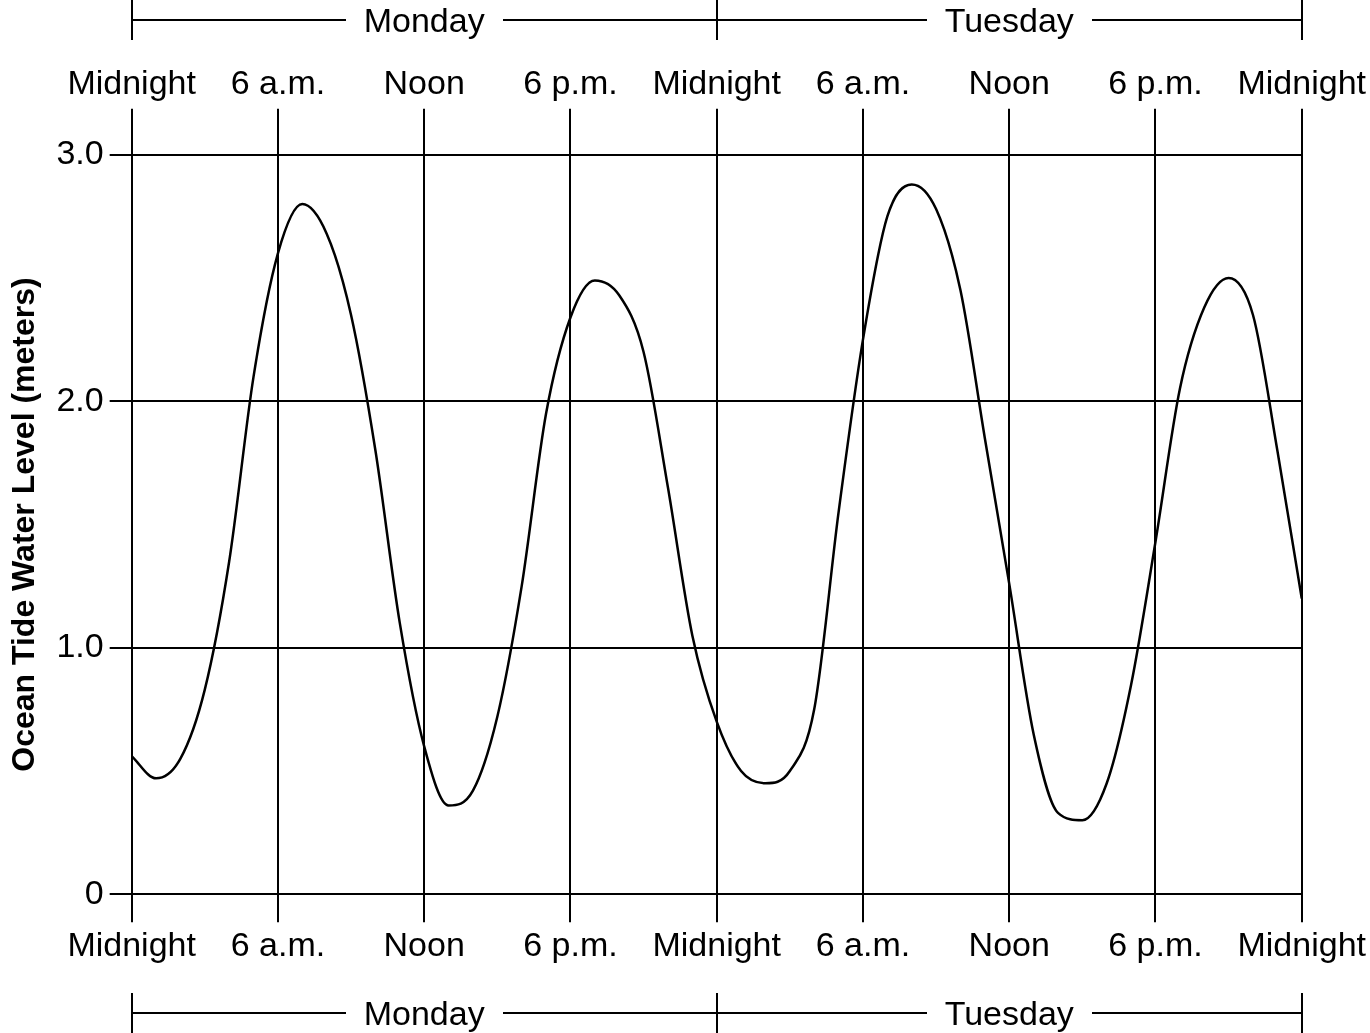  What do you see at coordinates (23, 524) in the screenshot?
I see `y-axis-title: Ocean Tide Water Level (meters)` at bounding box center [23, 524].